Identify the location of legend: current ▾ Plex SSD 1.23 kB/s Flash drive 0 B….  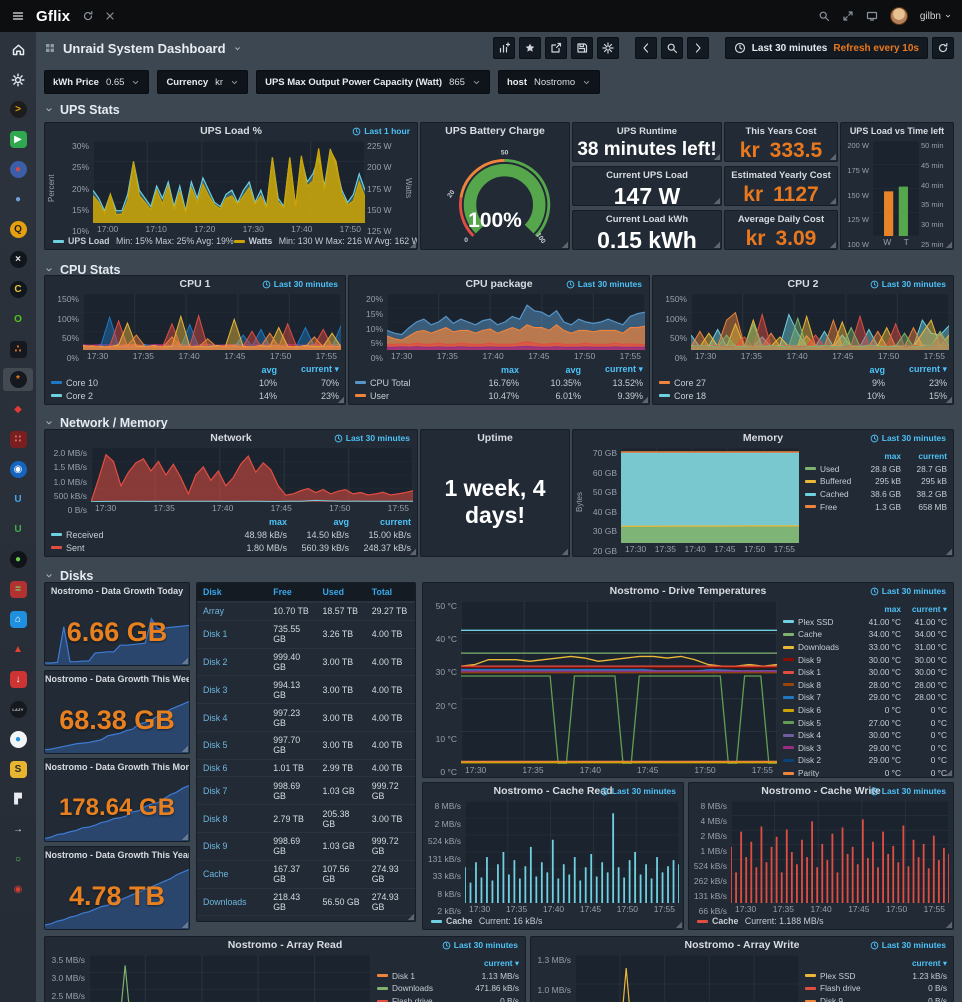
(874, 978).